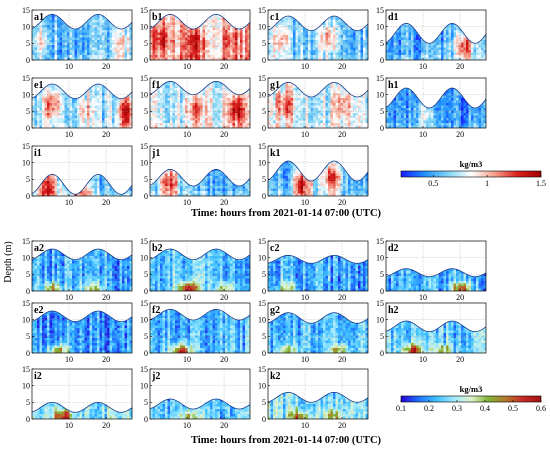  Describe the element at coordinates (457, 408) in the screenshot. I see `colorbar-tick-label: 0.3` at that location.